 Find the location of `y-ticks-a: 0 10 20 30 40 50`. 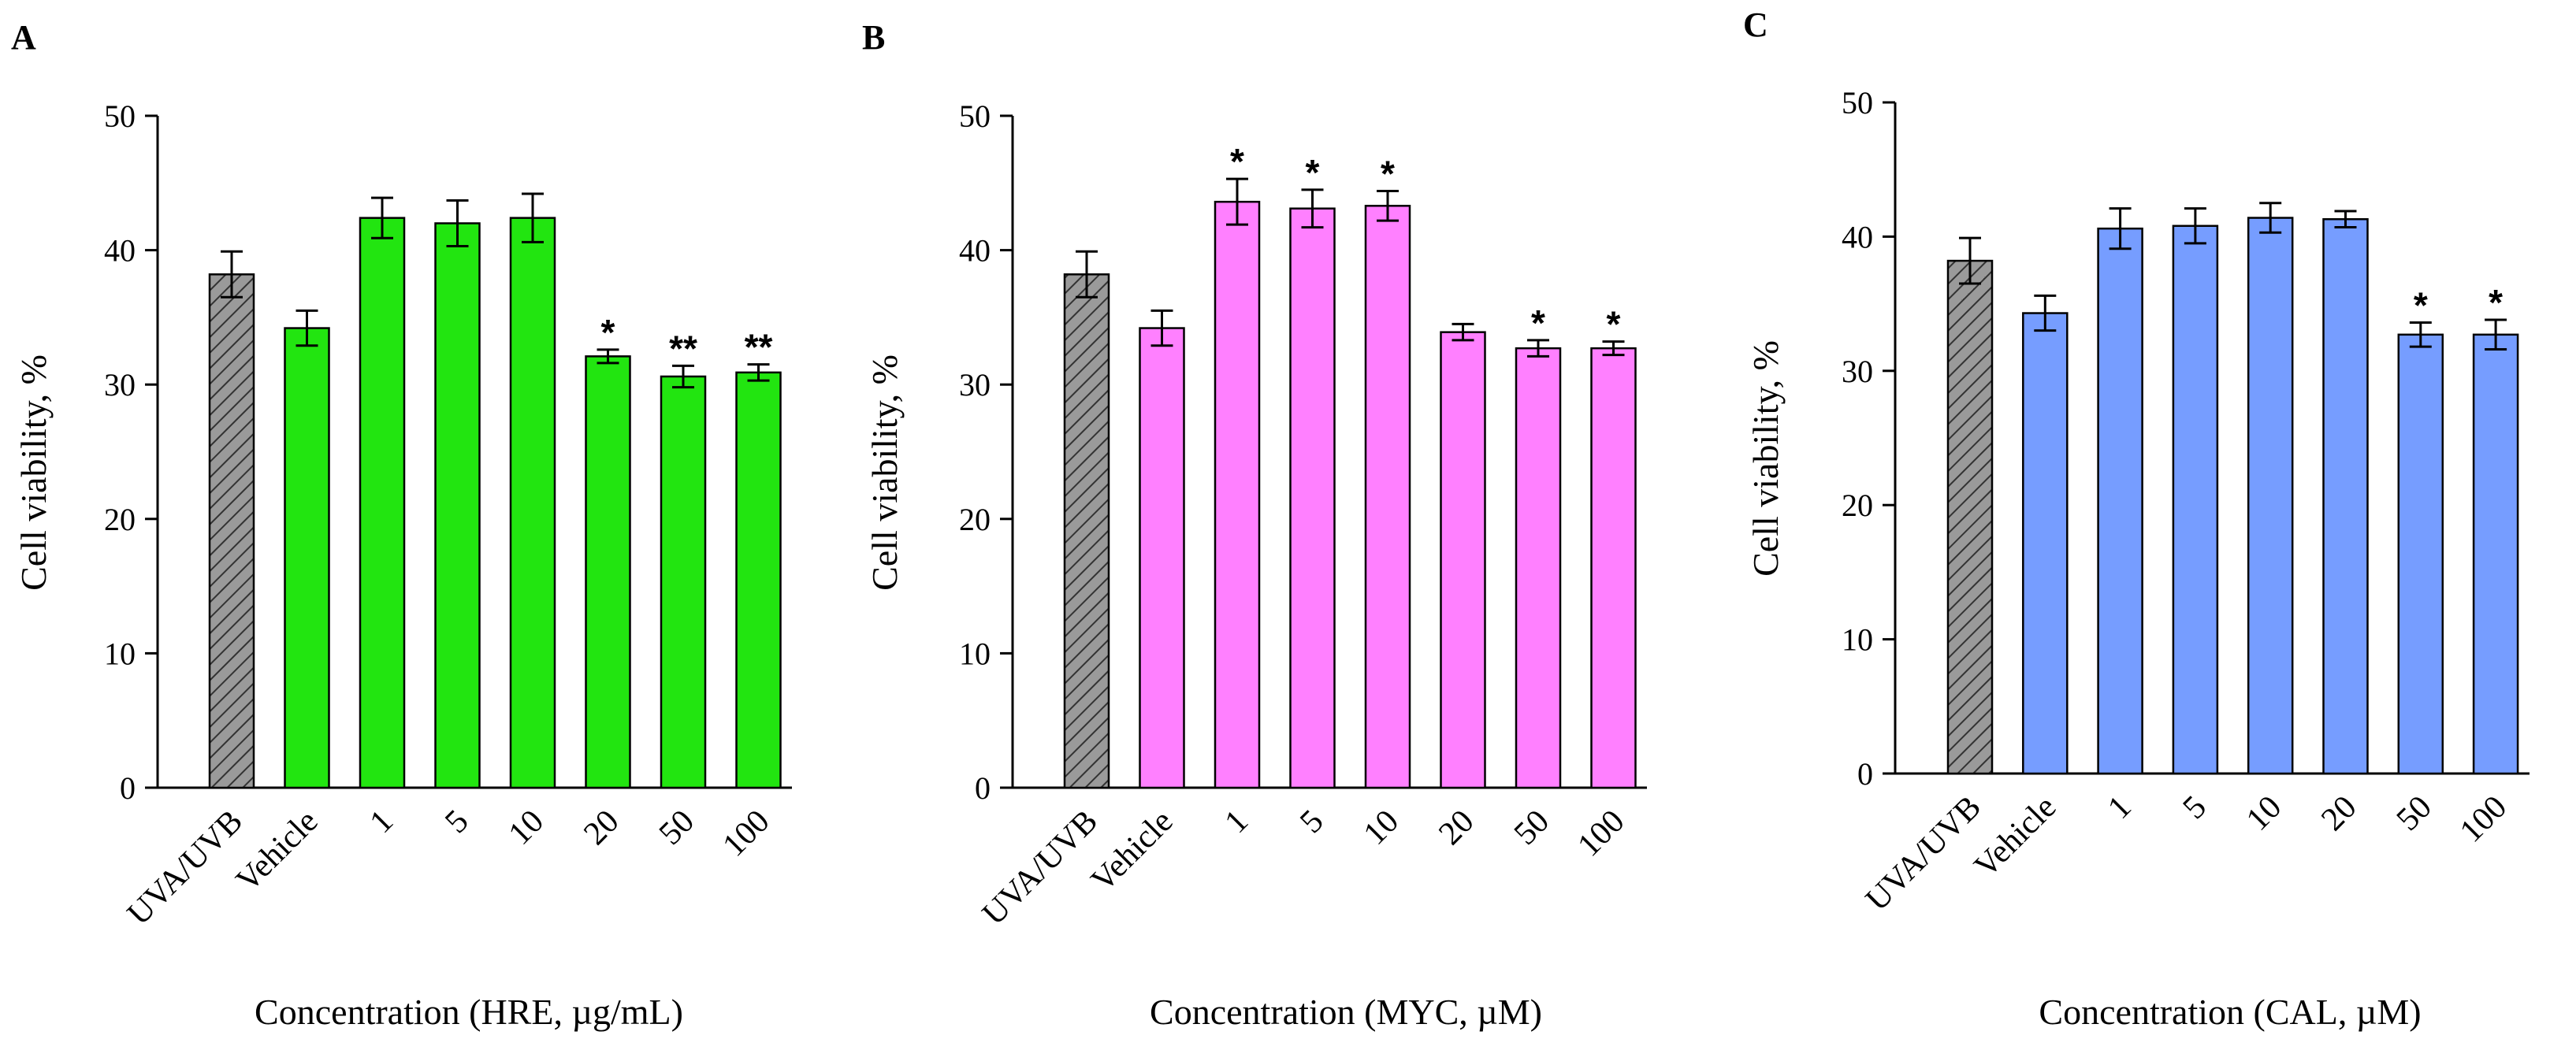

y-ticks-a: 0 10 20 30 40 50 is located at coordinates (131, 452).